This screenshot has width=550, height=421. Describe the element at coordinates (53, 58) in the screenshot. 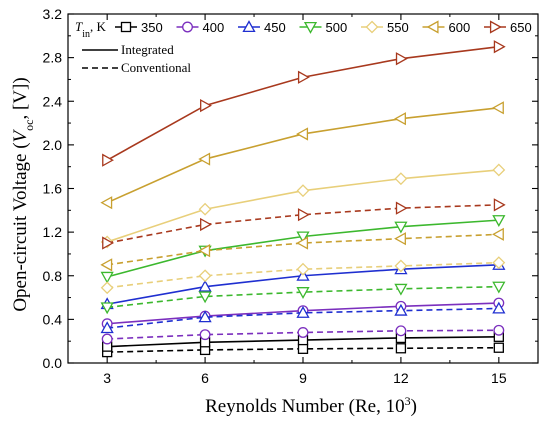

I see `y-tick-label: 2.8` at that location.